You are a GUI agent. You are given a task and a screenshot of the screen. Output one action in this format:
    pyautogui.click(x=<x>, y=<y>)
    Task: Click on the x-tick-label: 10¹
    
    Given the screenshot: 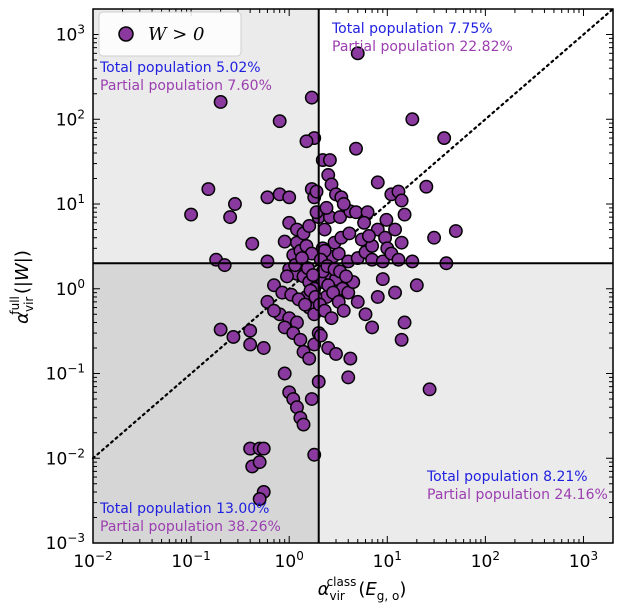 What is the action you would take?
    pyautogui.click(x=387, y=560)
    